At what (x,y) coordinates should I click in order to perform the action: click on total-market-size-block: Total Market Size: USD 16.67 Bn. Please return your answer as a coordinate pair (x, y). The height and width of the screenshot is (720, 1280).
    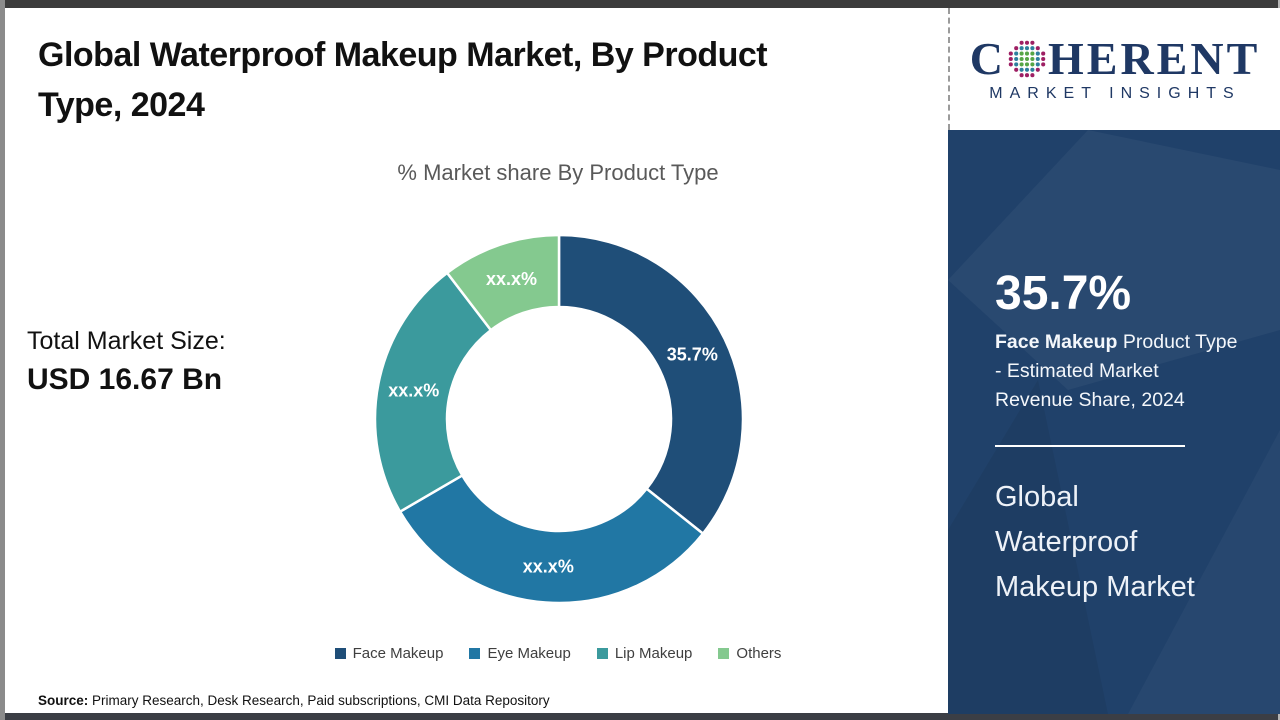
    Looking at the image, I should click on (126, 362).